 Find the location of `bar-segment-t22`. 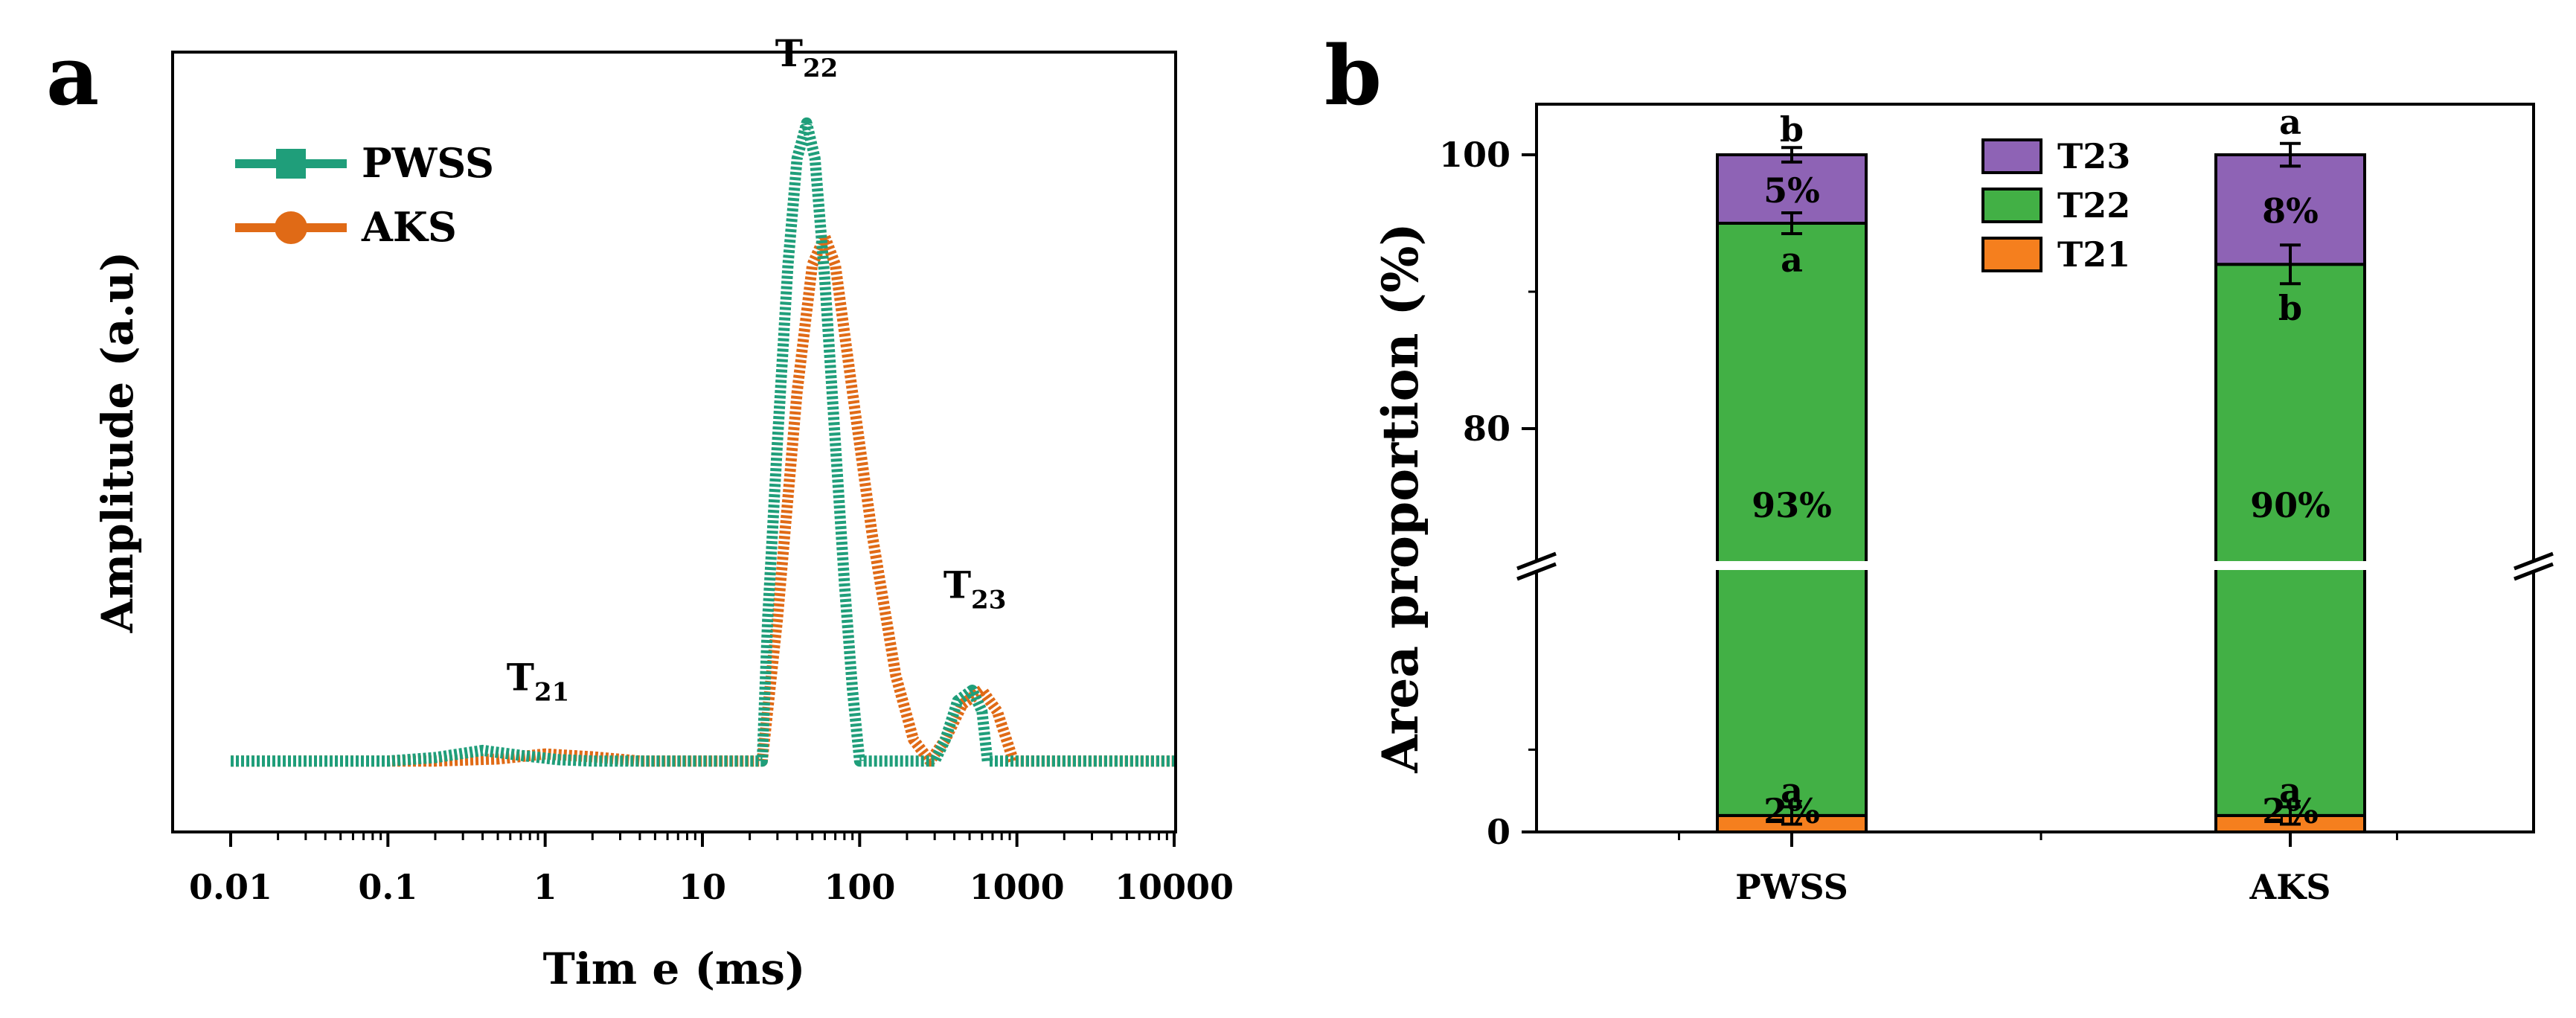

bar-segment-t22 is located at coordinates (2290, 540).